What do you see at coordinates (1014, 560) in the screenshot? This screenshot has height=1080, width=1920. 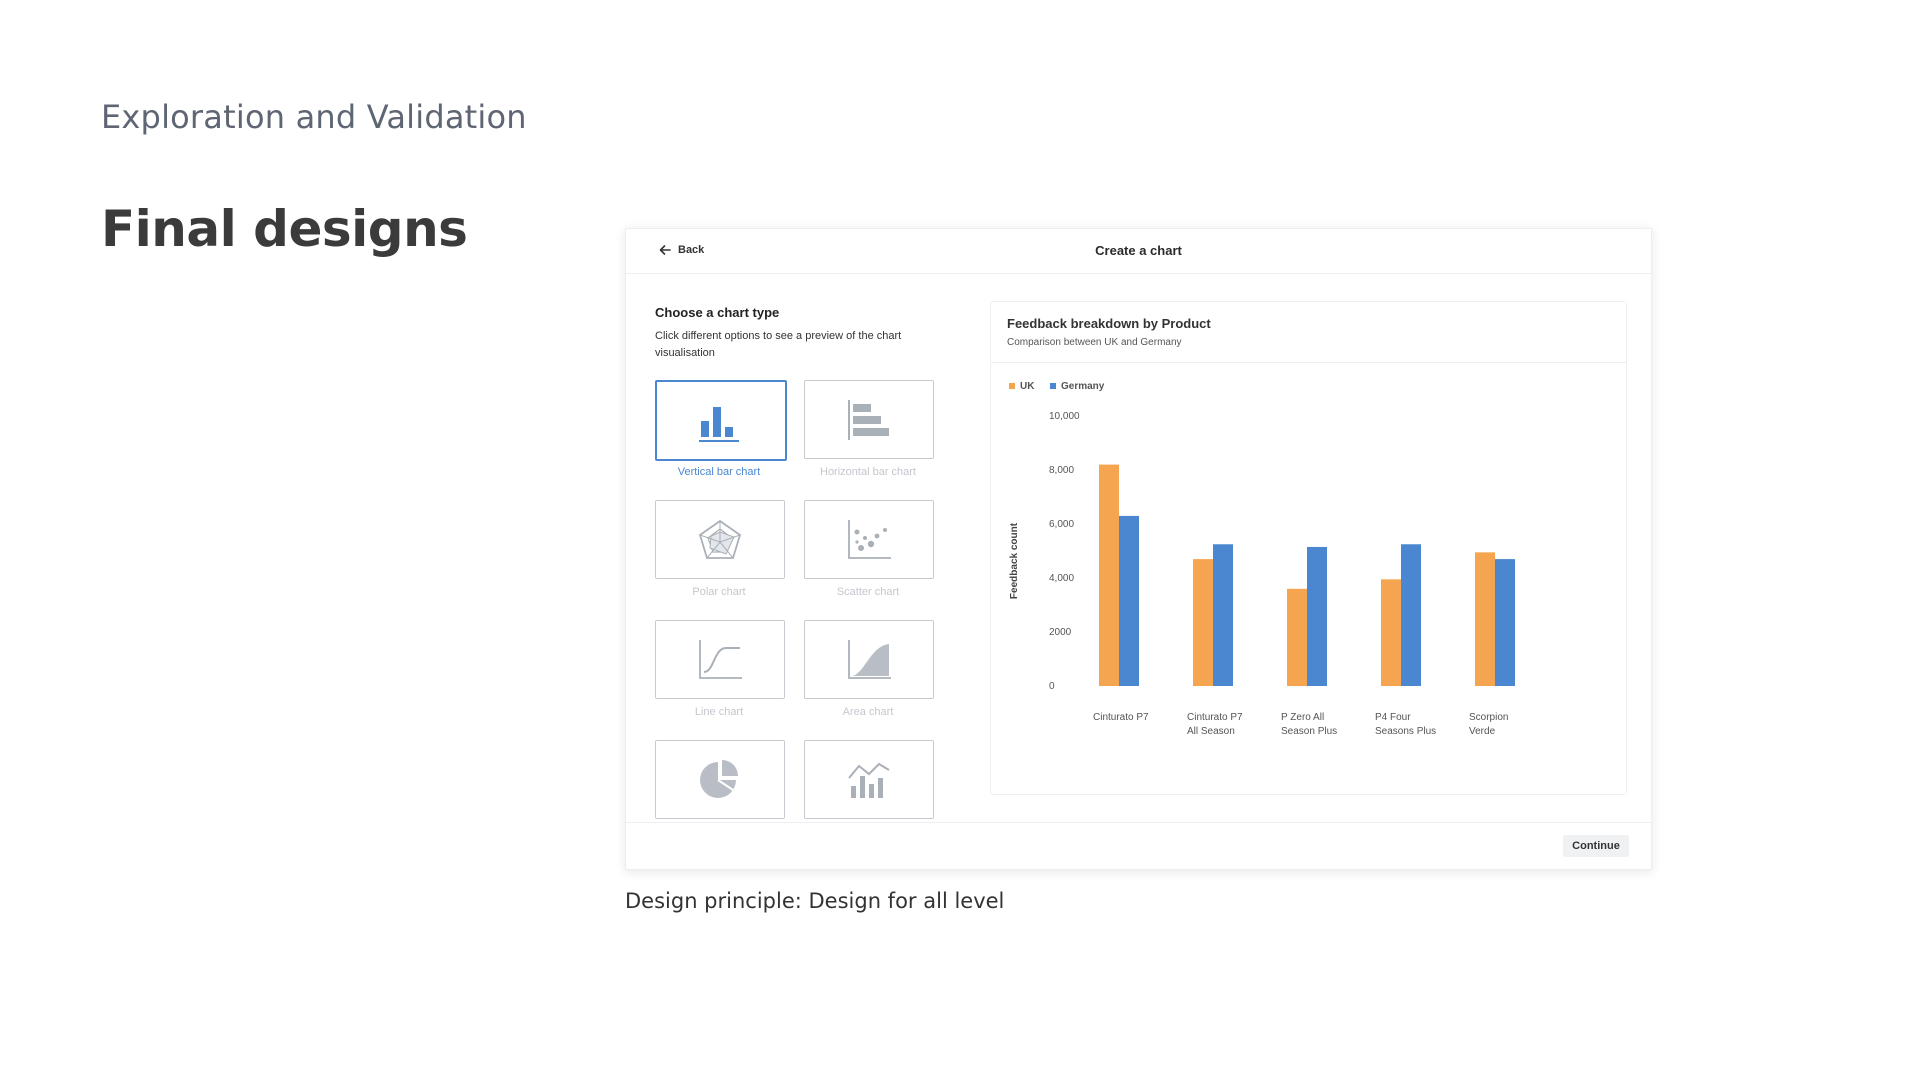 I see `y-axis-label: Feedback count` at bounding box center [1014, 560].